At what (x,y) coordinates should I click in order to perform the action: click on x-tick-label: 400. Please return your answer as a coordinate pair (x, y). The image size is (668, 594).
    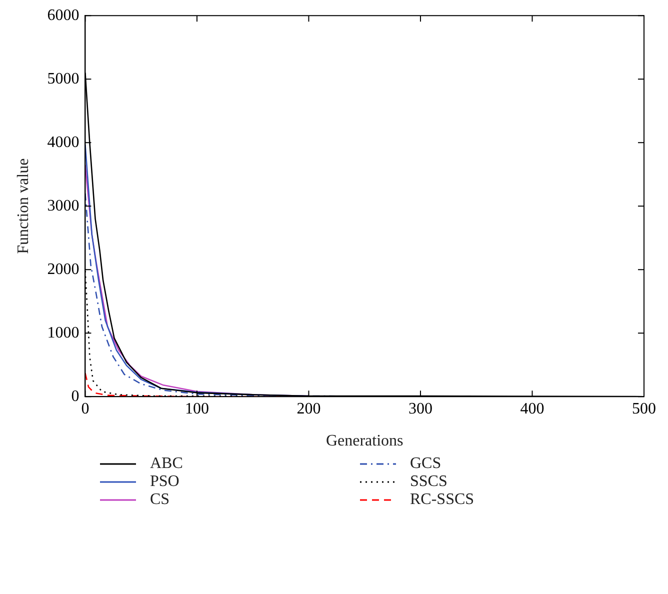
    Looking at the image, I should click on (532, 409).